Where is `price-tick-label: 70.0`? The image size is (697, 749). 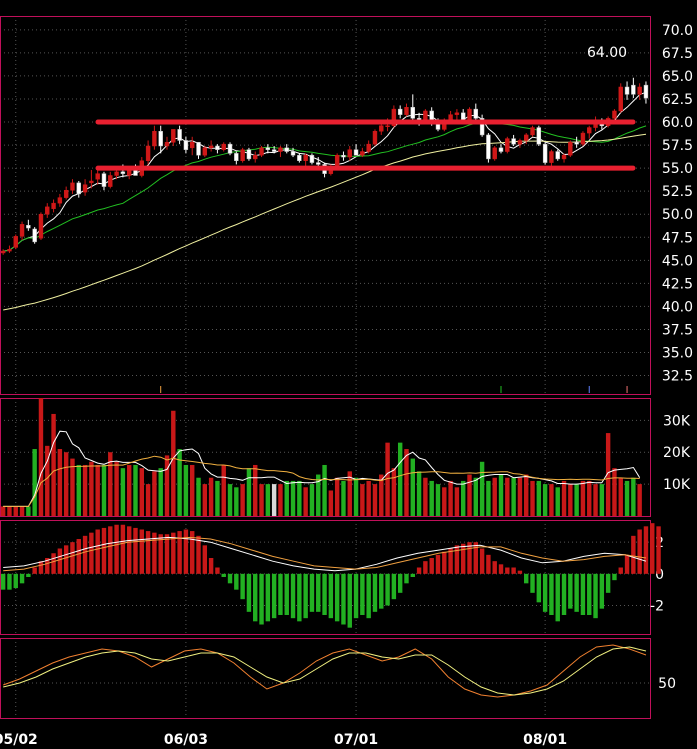 price-tick-label: 70.0 is located at coordinates (677, 31).